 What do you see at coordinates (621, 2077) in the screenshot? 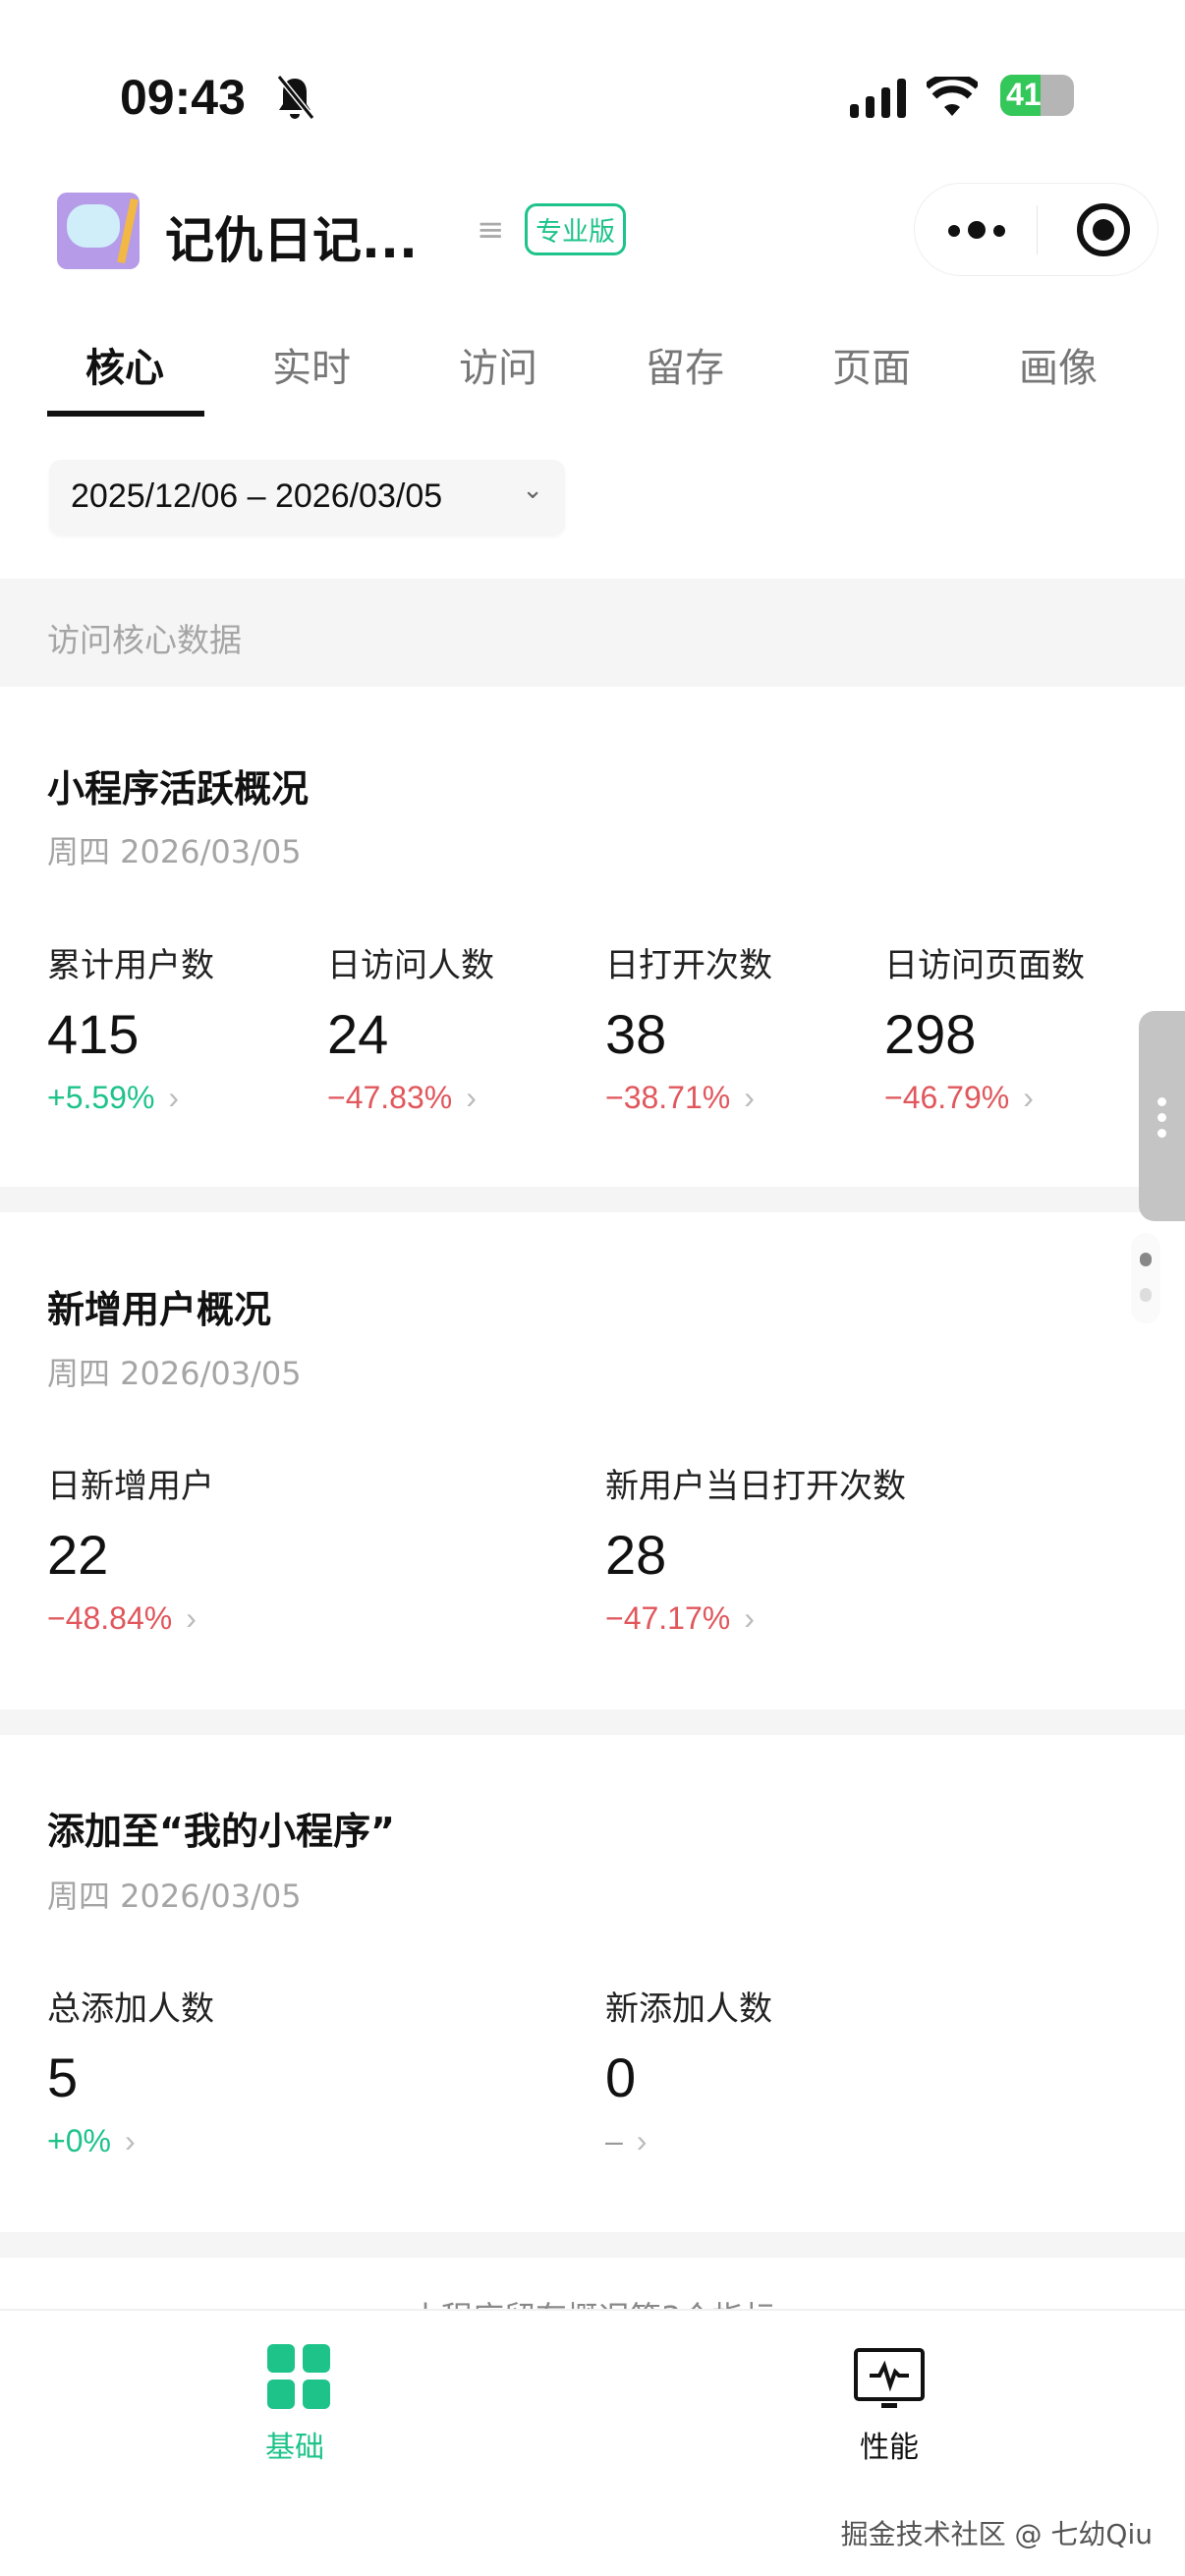
I see `metric-value: 0` at bounding box center [621, 2077].